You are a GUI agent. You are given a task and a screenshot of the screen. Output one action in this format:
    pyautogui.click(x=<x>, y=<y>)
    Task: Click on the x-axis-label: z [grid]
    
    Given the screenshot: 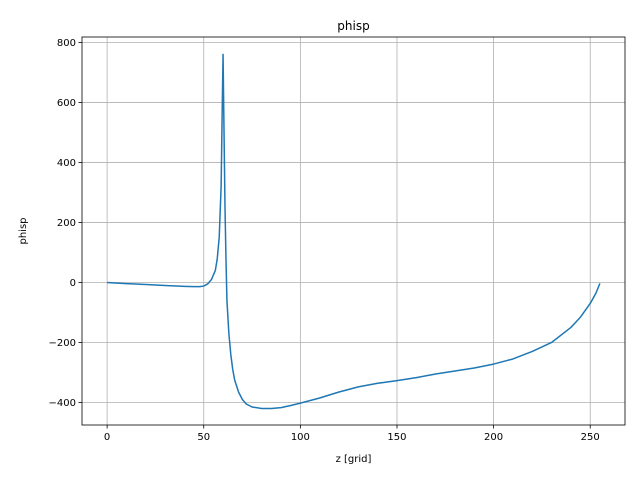 What is the action you would take?
    pyautogui.click(x=354, y=459)
    